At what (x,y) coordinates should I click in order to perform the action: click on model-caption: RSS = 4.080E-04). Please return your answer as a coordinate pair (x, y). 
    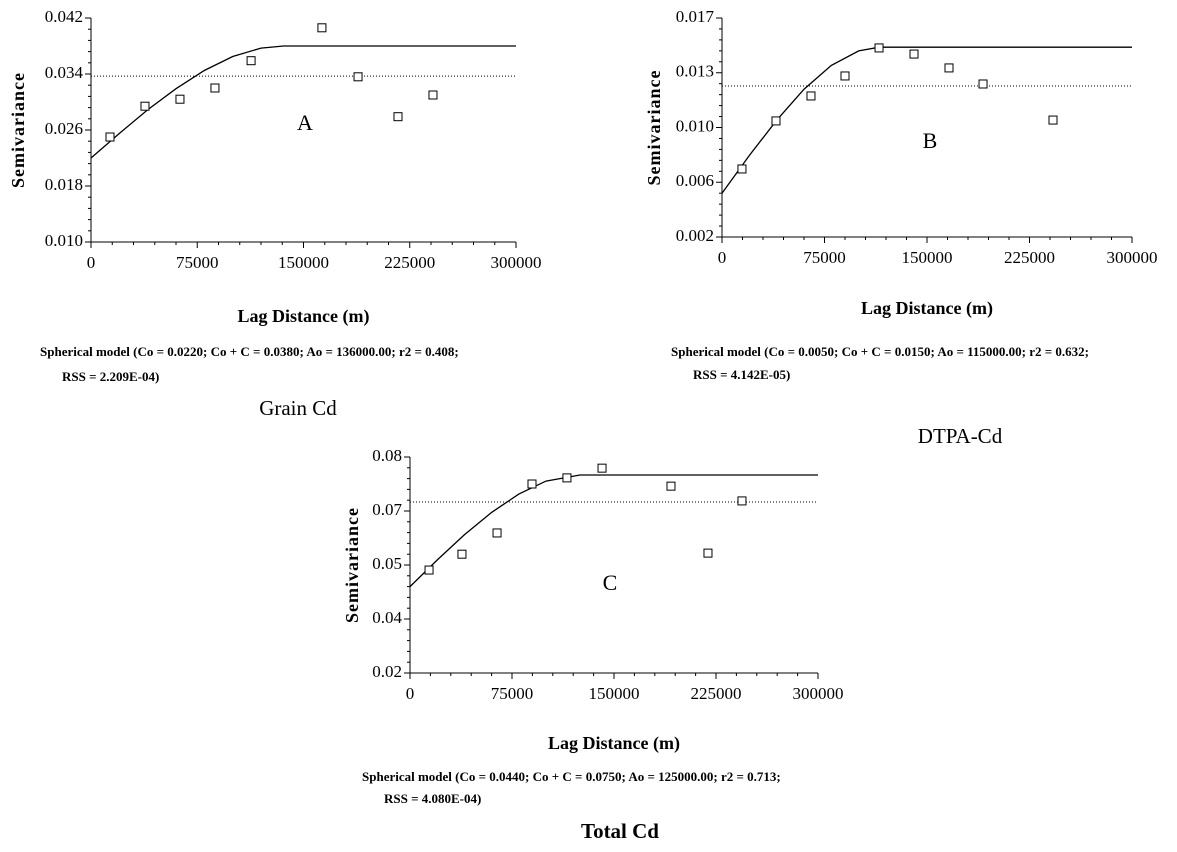
    Looking at the image, I should click on (432, 798).